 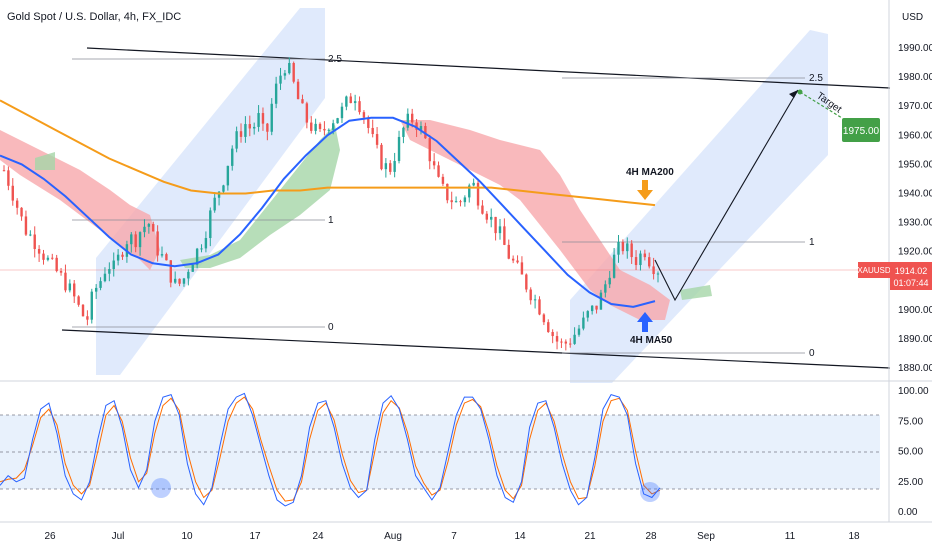 I want to click on ma200-arrow-group, so click(x=645, y=190).